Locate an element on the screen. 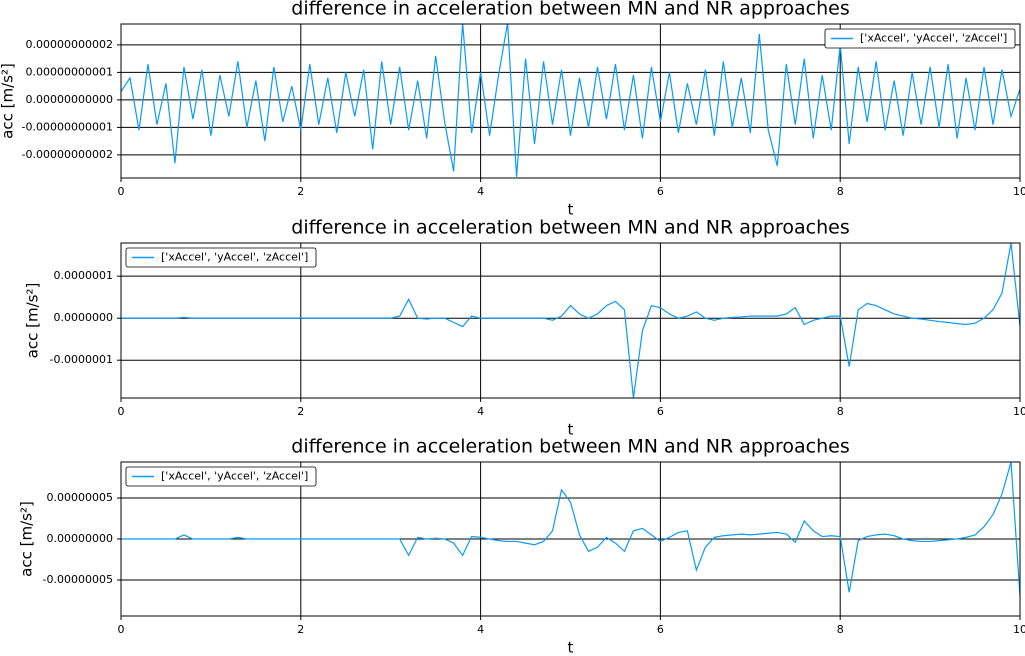 This screenshot has width=1025, height=656. y-tick-label: -0.0000001 is located at coordinates (81, 359).